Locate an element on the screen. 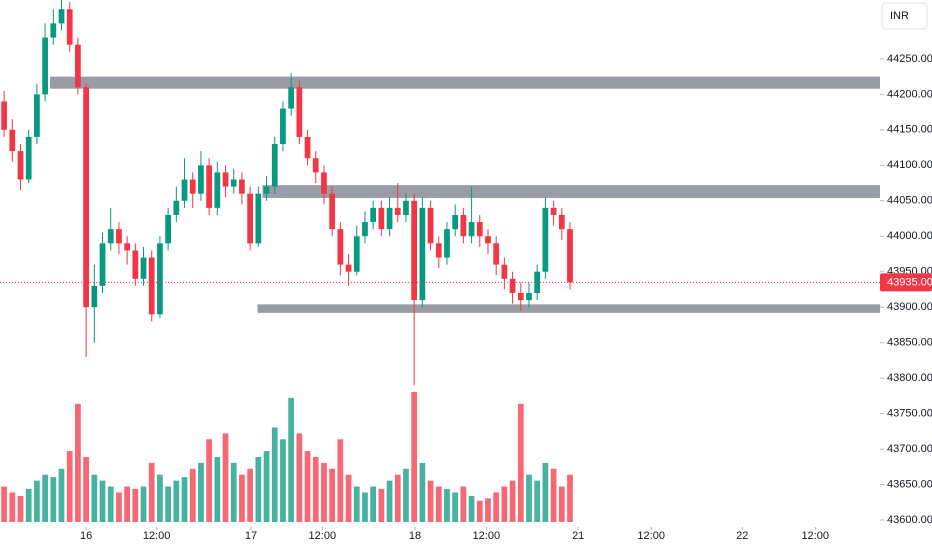 Image resolution: width=932 pixels, height=550 pixels. y-tick-label: 44050.00 is located at coordinates (909, 201).